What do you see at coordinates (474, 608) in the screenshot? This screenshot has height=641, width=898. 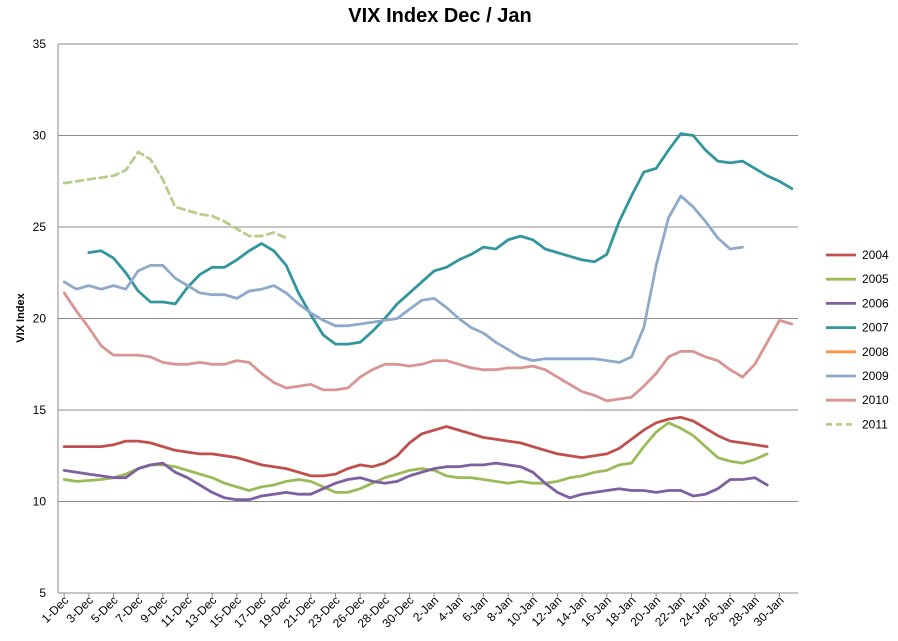 I see `x-tick-label: 6-Jan` at bounding box center [474, 608].